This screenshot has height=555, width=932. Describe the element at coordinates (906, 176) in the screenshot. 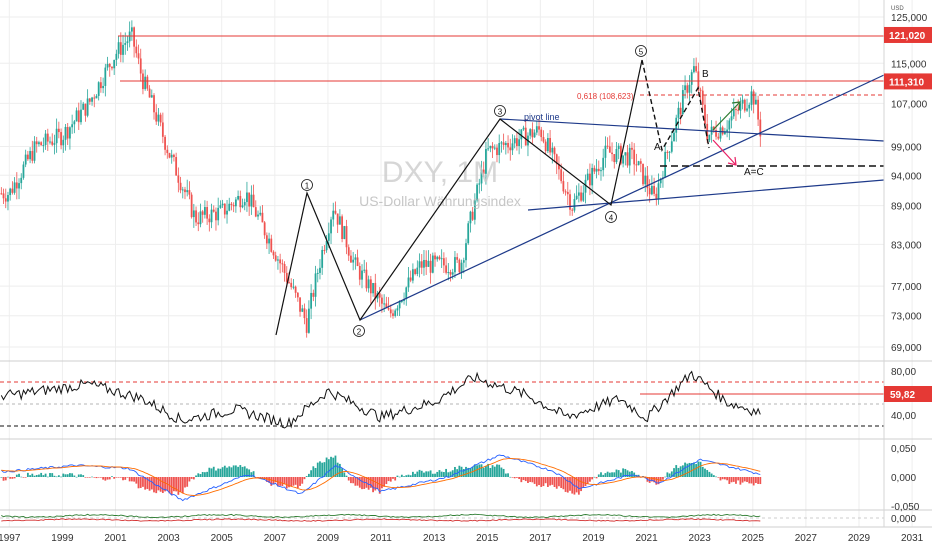

I see `price-tick-label: 94,000` at that location.